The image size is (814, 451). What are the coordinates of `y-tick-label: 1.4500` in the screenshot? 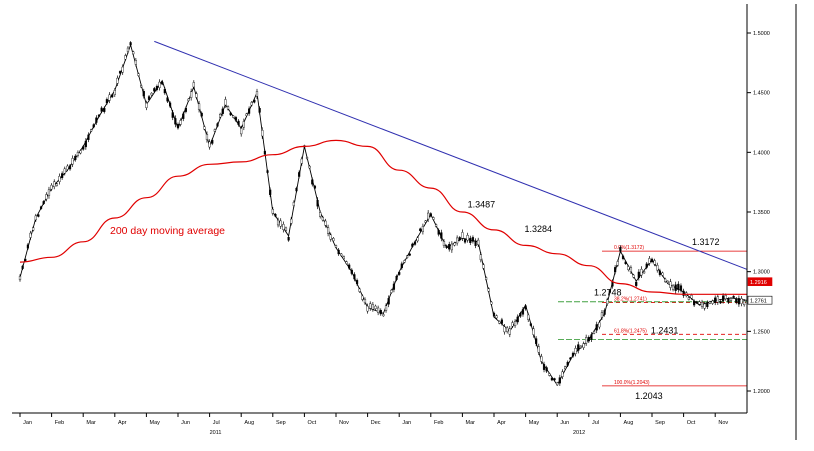 It's located at (761, 94).